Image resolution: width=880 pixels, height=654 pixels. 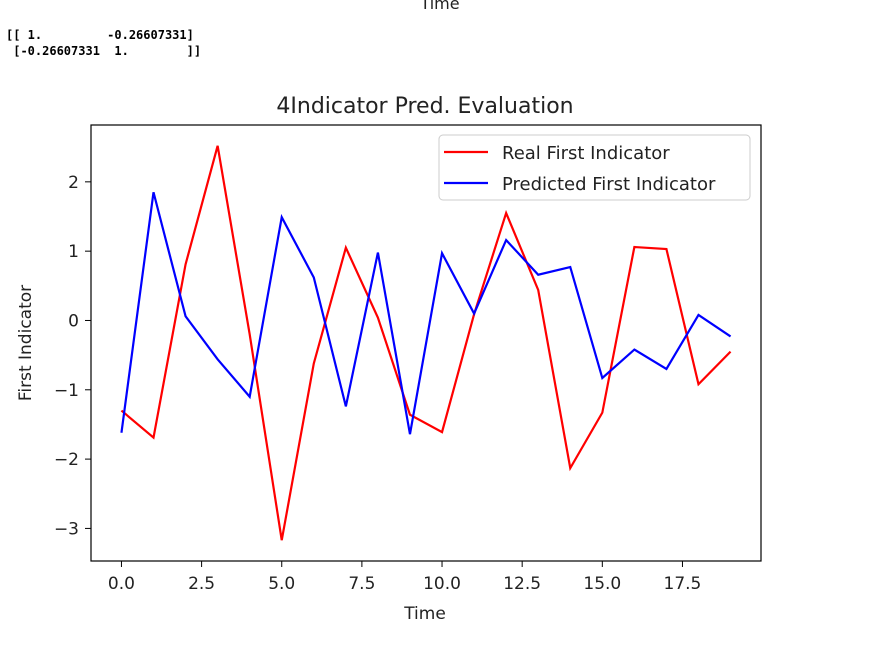 I want to click on x-tick-label: 2.5, so click(x=201, y=584).